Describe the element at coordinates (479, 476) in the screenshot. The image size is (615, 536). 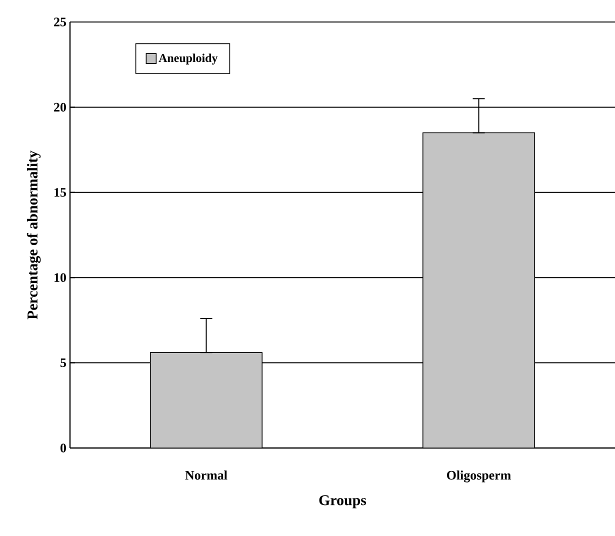
I see `x-tick-label: Oligosperm` at that location.